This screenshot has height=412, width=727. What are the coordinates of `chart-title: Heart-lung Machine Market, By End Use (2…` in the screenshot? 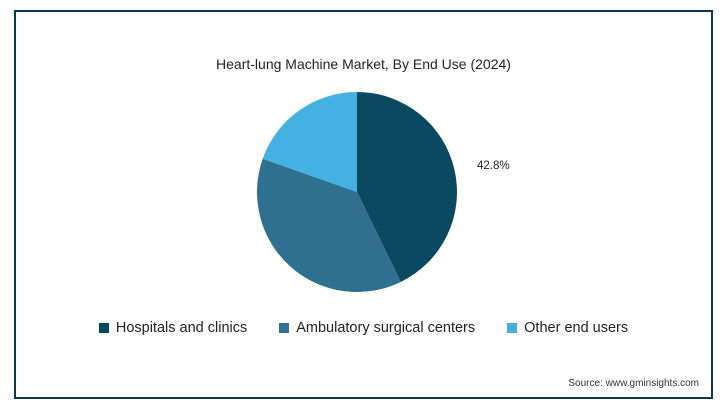 It's located at (363, 64).